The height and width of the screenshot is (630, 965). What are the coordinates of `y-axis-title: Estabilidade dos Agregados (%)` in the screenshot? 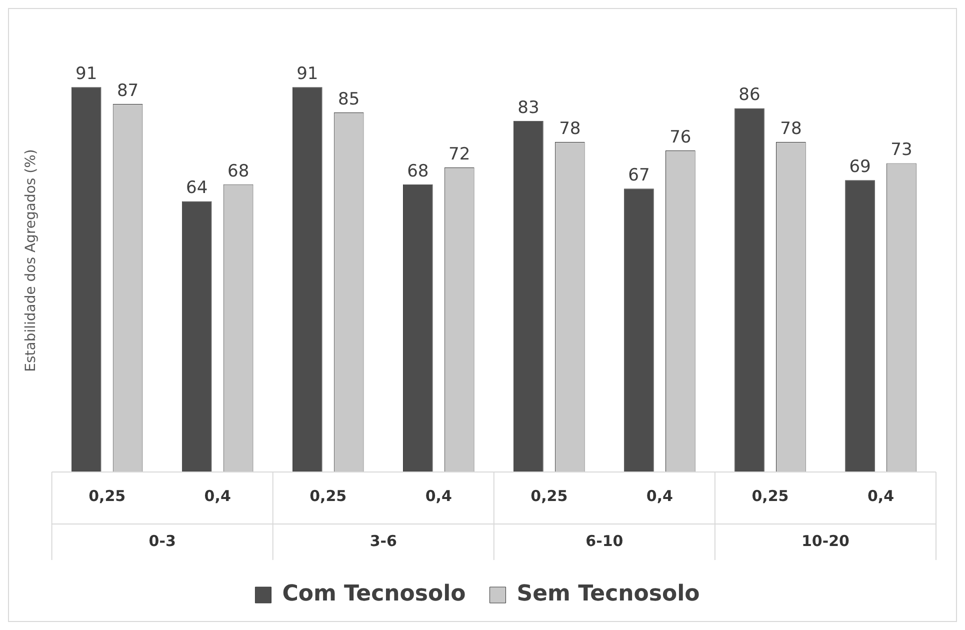 It's located at (31, 260).